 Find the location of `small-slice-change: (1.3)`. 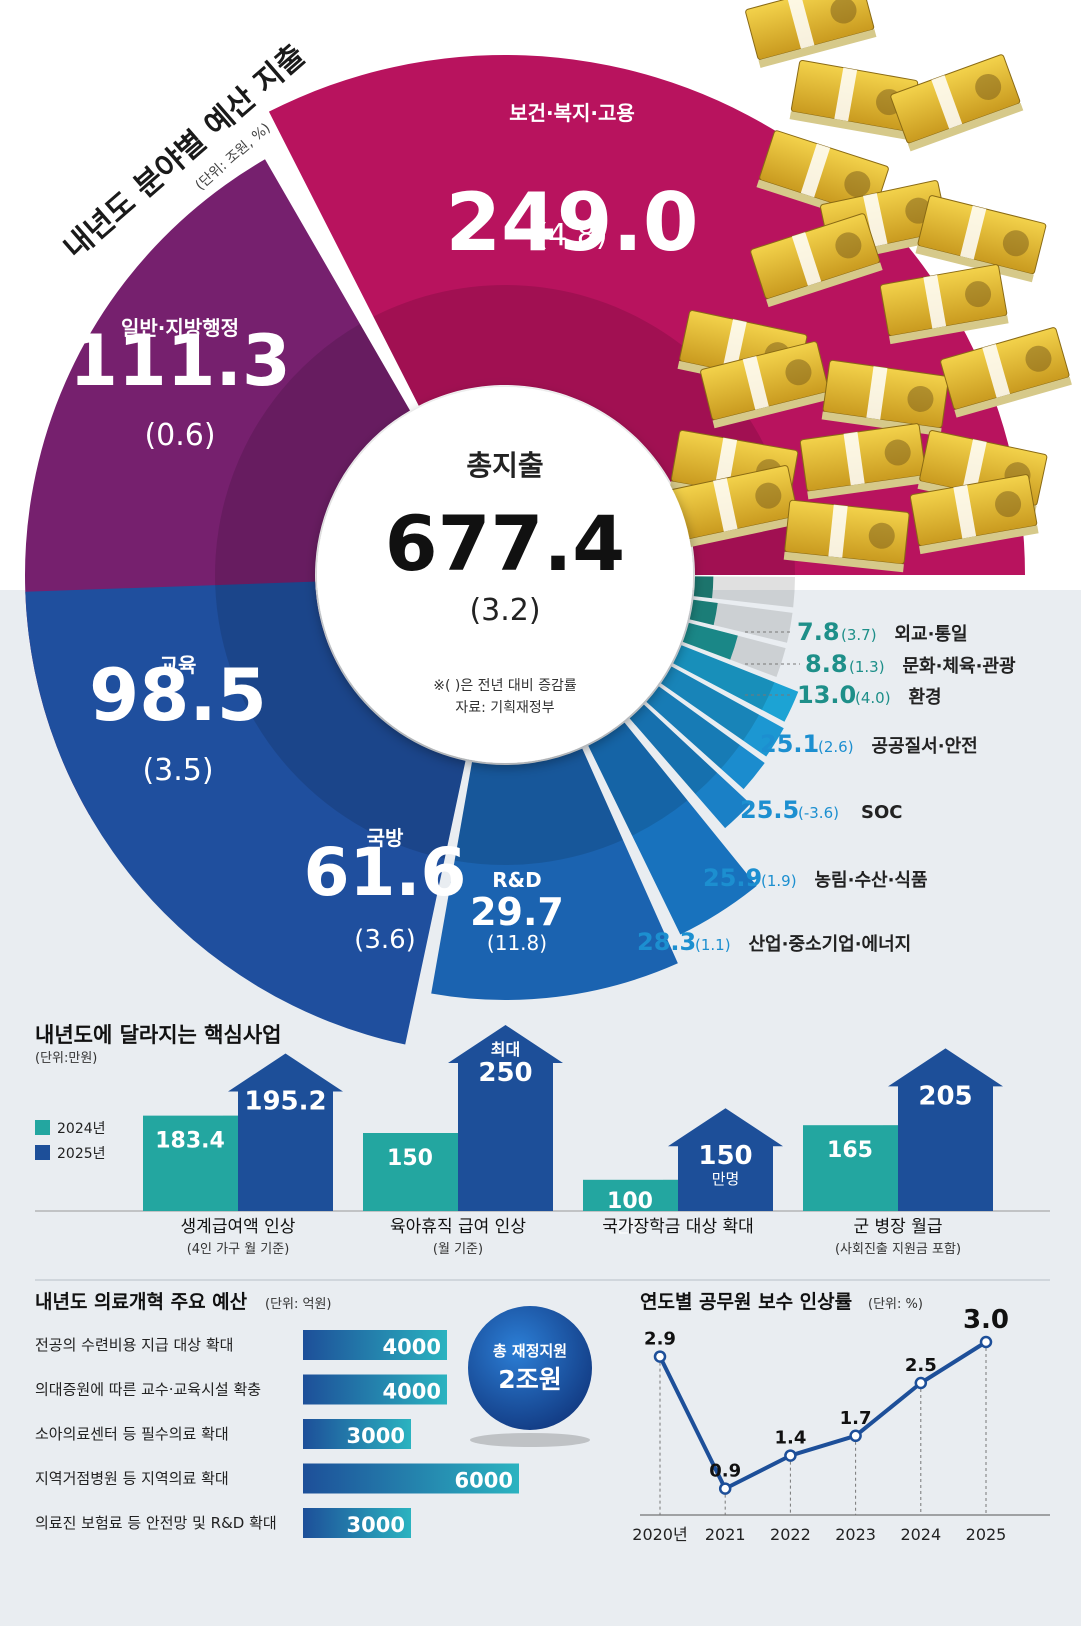

small-slice-change: (1.3) is located at coordinates (867, 667).